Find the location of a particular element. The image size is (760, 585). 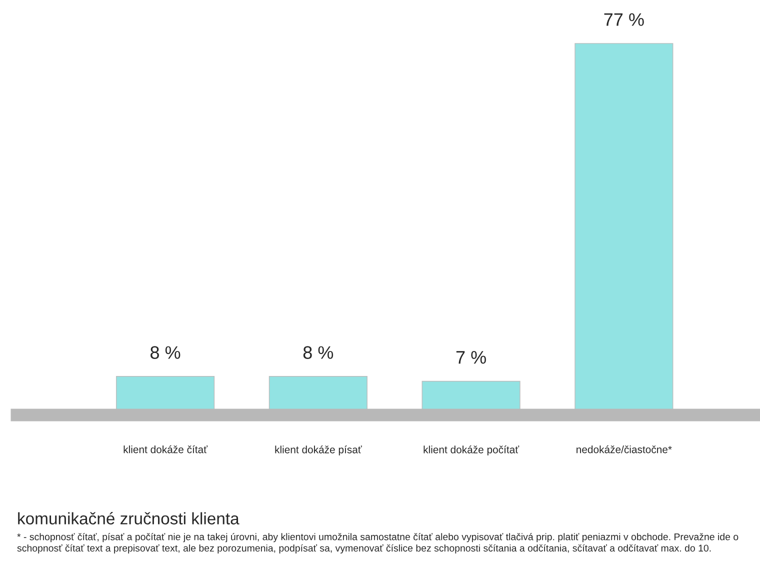

data-label: 77 % is located at coordinates (624, 19).